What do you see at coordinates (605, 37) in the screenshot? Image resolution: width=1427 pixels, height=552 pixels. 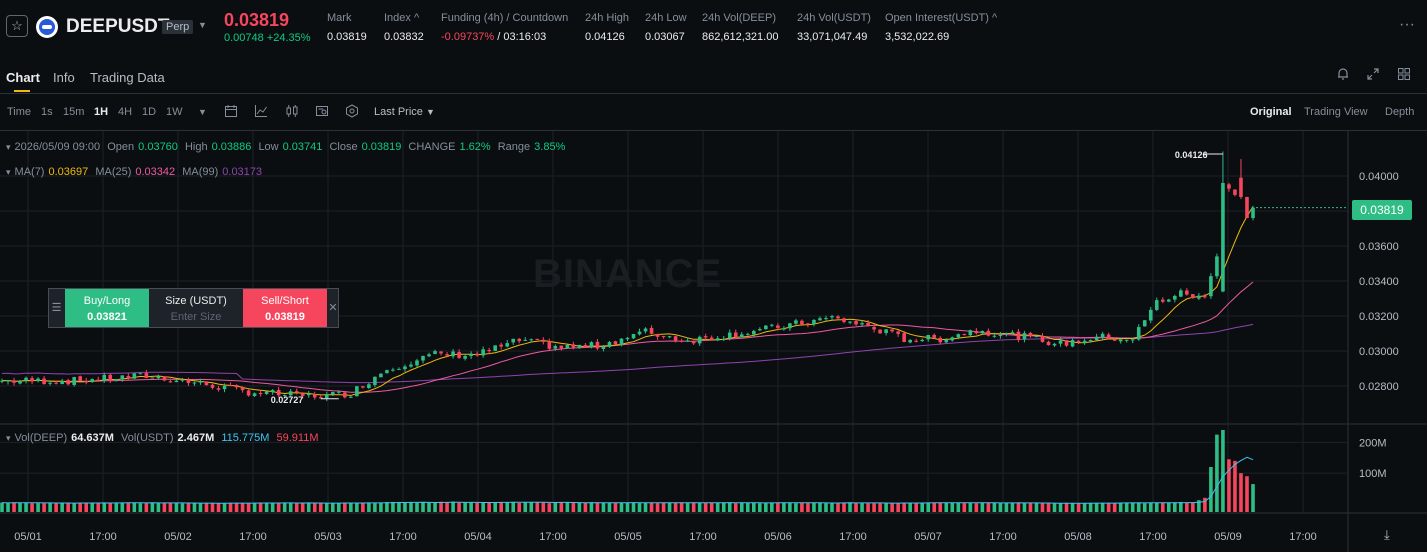 I see `stat-value: 0.04126` at bounding box center [605, 37].